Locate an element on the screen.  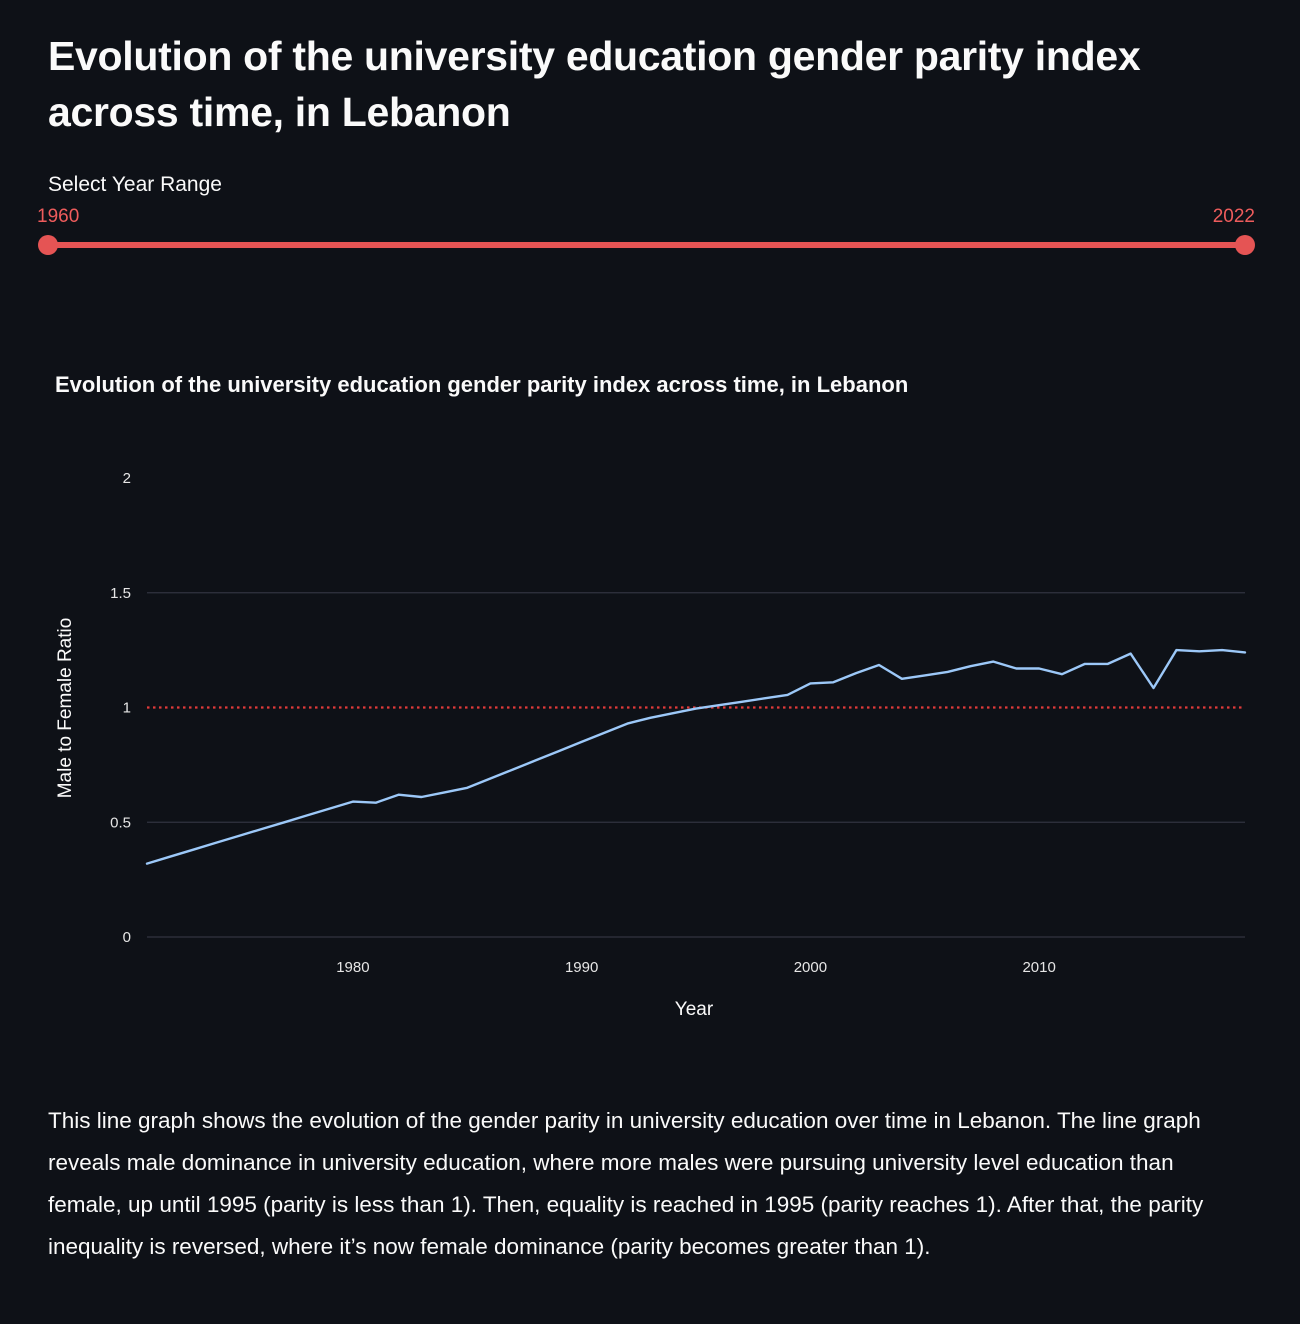
slider-label: Select Year Range is located at coordinates (135, 184).